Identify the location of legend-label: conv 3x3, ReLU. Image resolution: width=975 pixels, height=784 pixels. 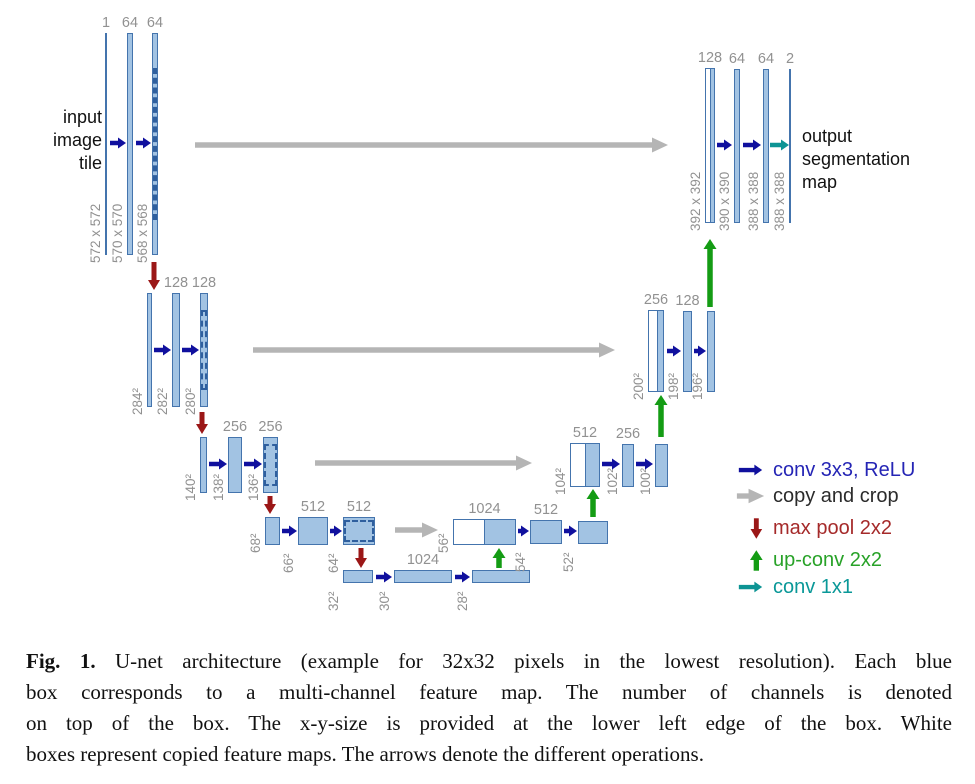
(844, 469).